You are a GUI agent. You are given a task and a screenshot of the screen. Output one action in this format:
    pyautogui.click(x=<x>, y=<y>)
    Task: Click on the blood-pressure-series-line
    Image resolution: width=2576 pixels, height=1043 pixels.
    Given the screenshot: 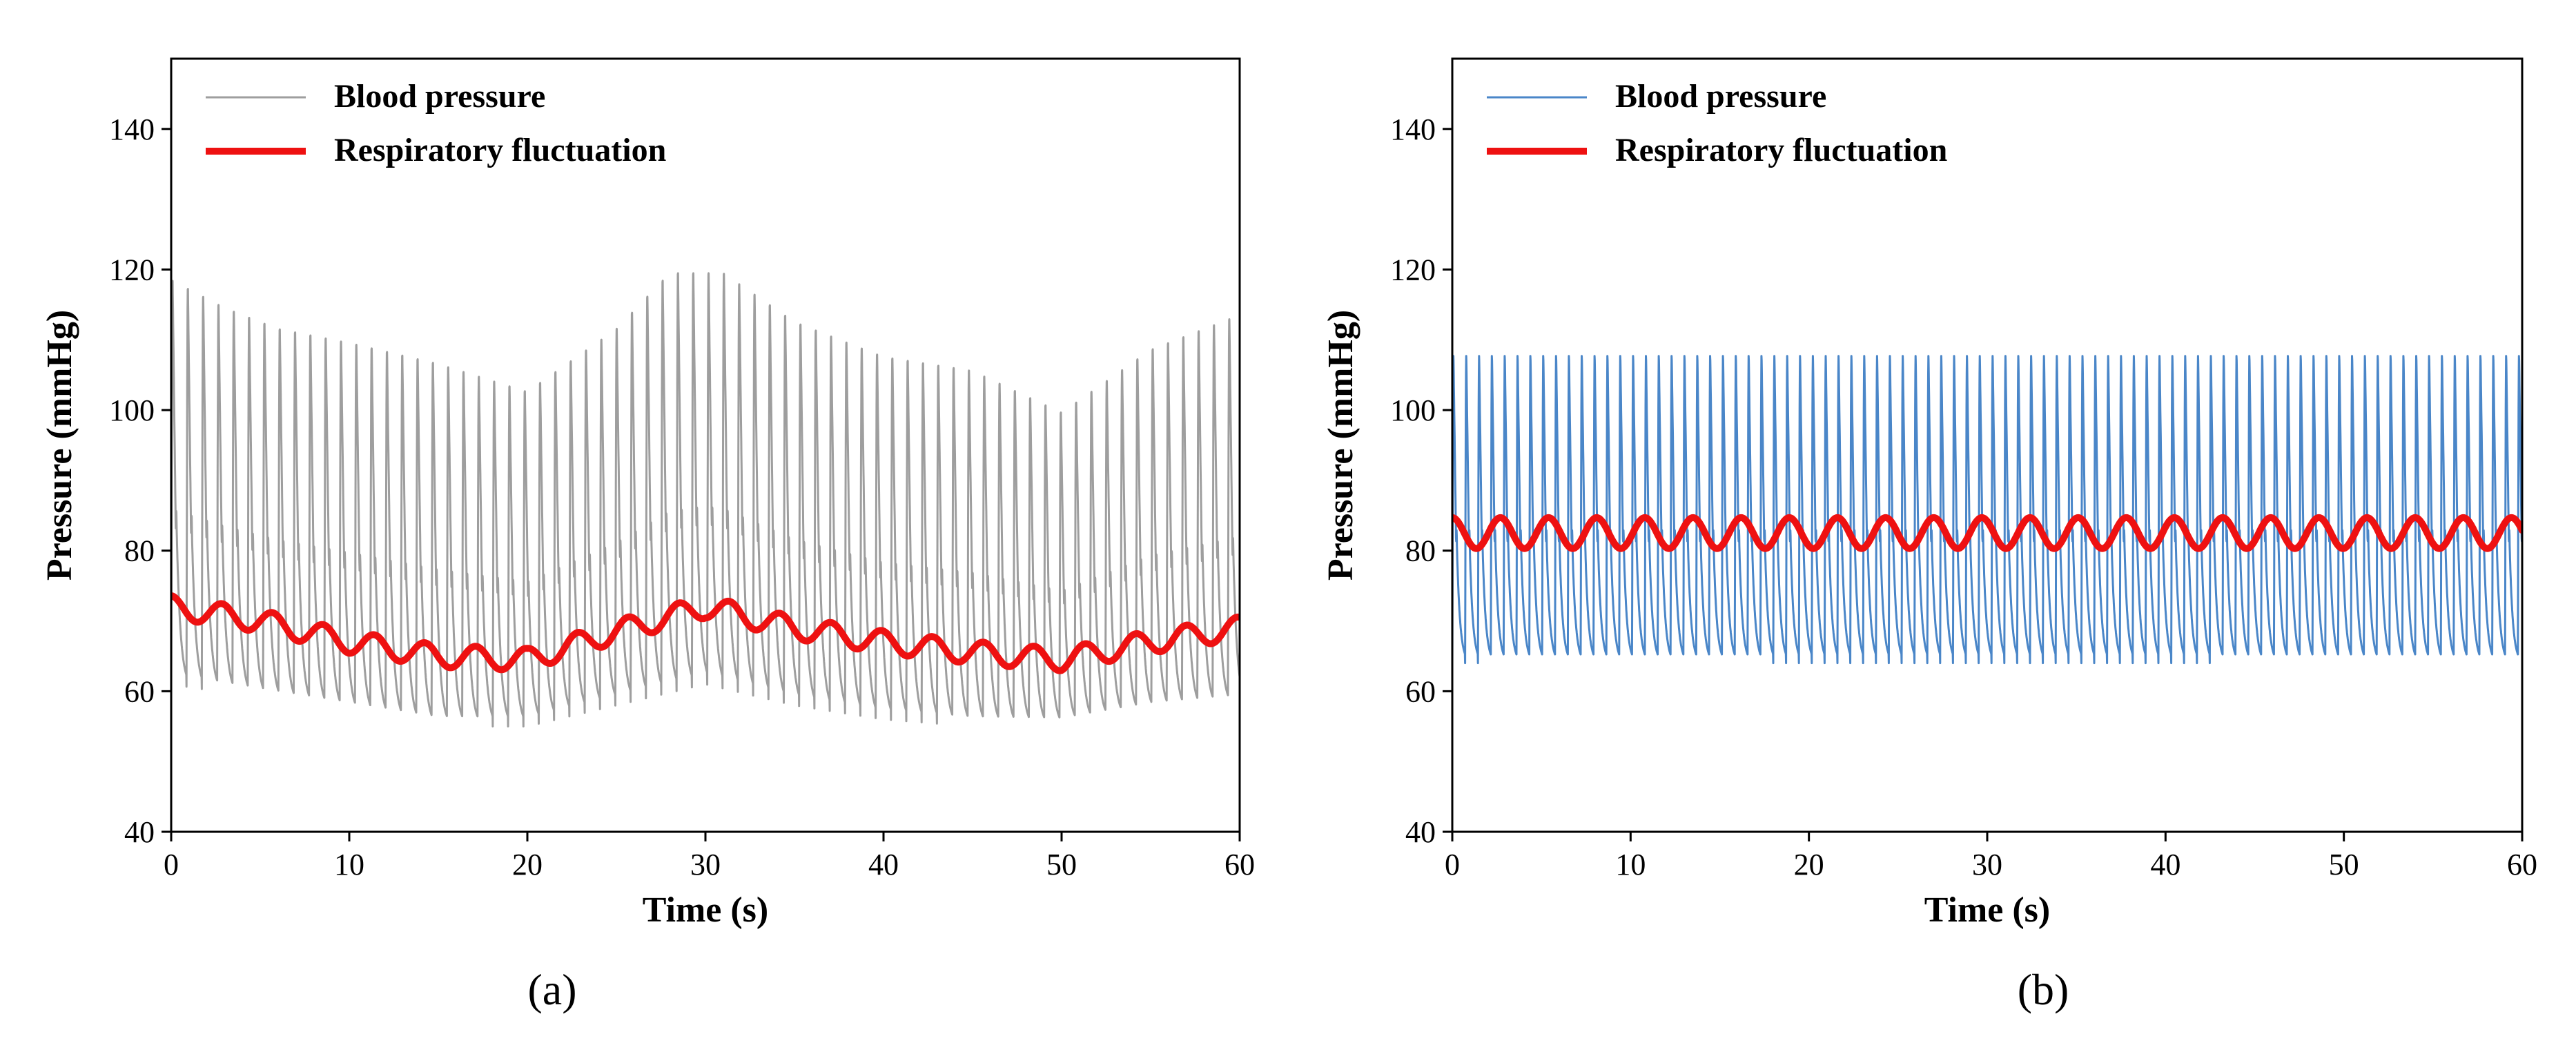 What is the action you would take?
    pyautogui.click(x=1987, y=510)
    